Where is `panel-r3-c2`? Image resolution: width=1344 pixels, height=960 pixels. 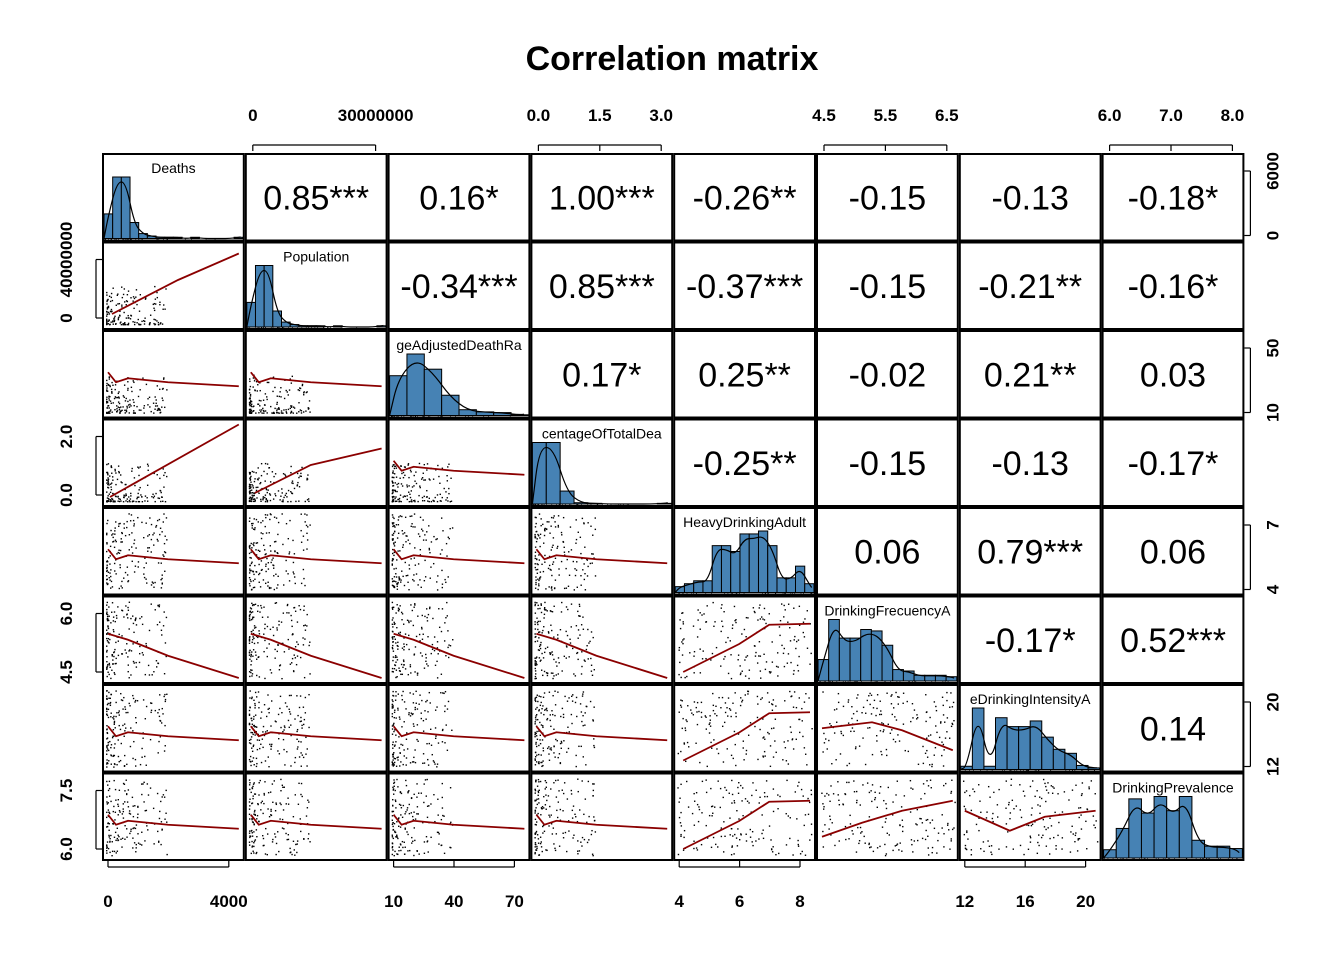
panel-r3-c2 is located at coordinates (316, 374).